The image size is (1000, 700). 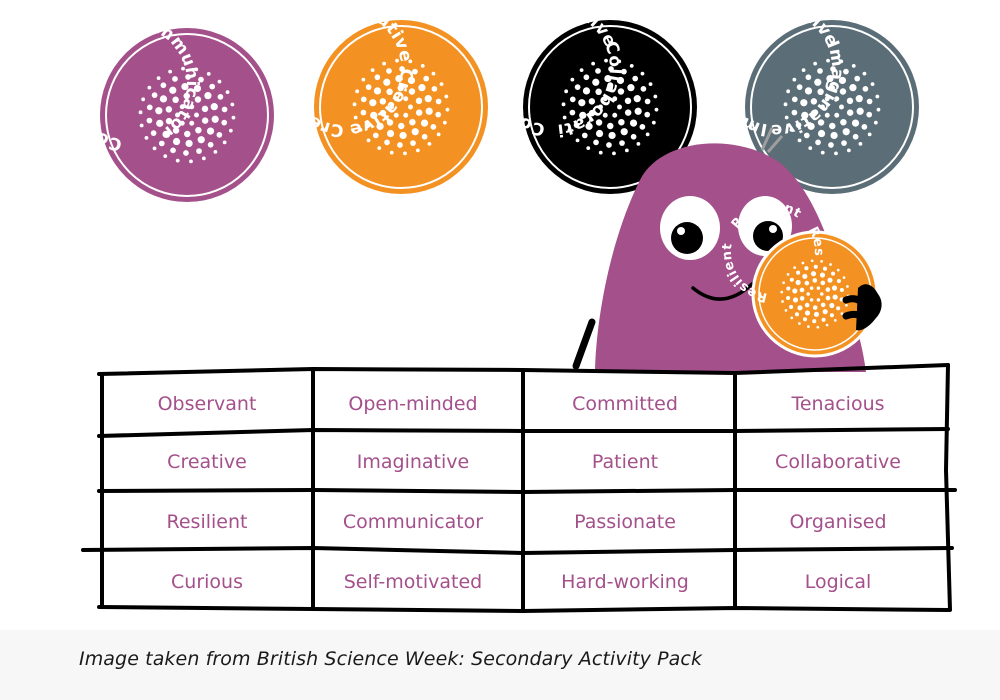 I want to click on table-cell: Passionate, so click(x=625, y=522).